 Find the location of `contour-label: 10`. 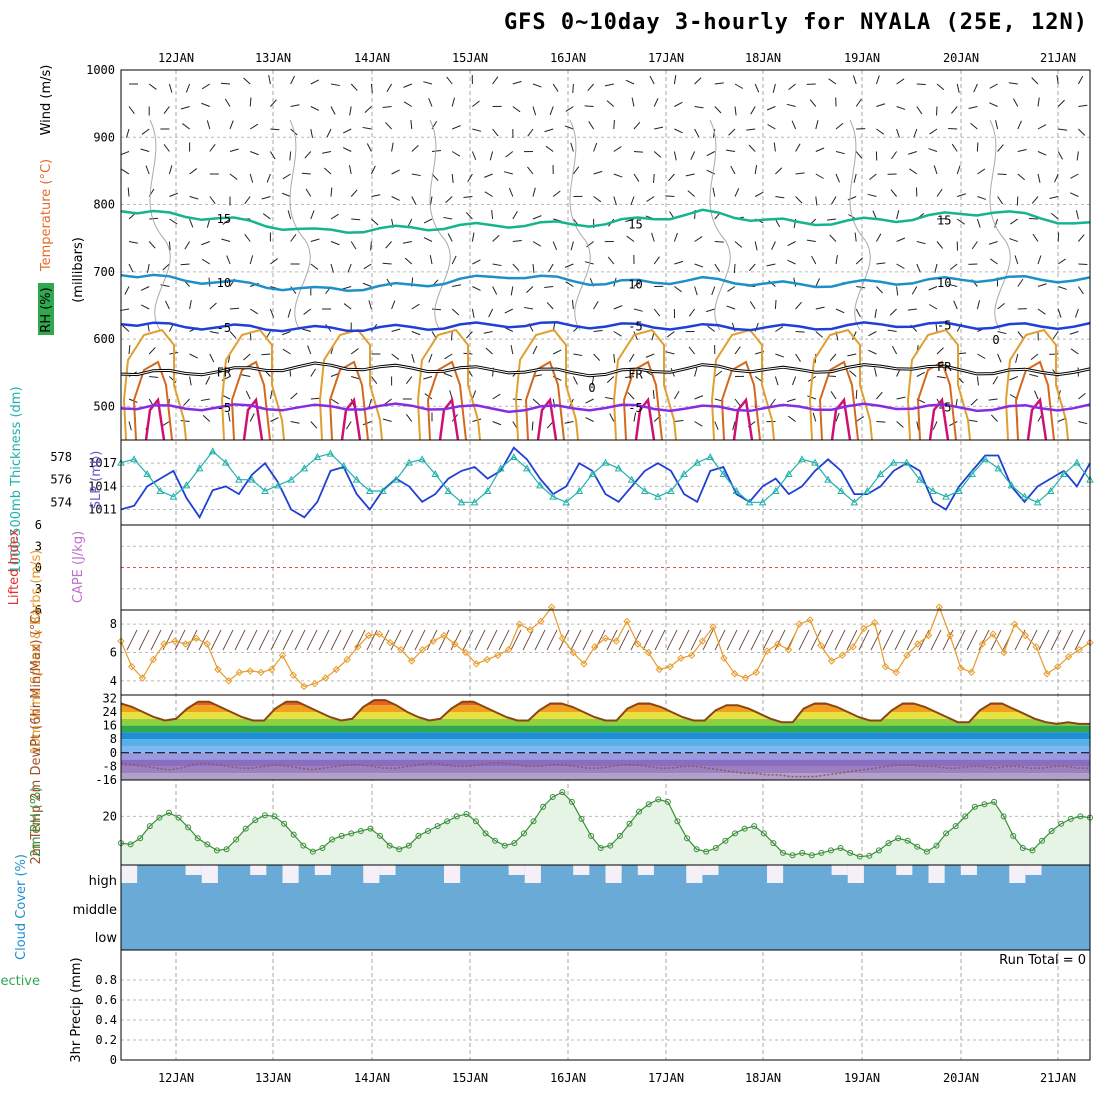

contour-label: 10 is located at coordinates (944, 283).